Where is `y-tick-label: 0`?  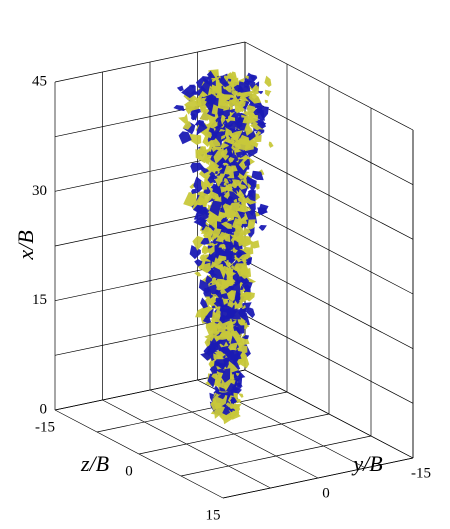
y-tick-label: 0 is located at coordinates (326, 493).